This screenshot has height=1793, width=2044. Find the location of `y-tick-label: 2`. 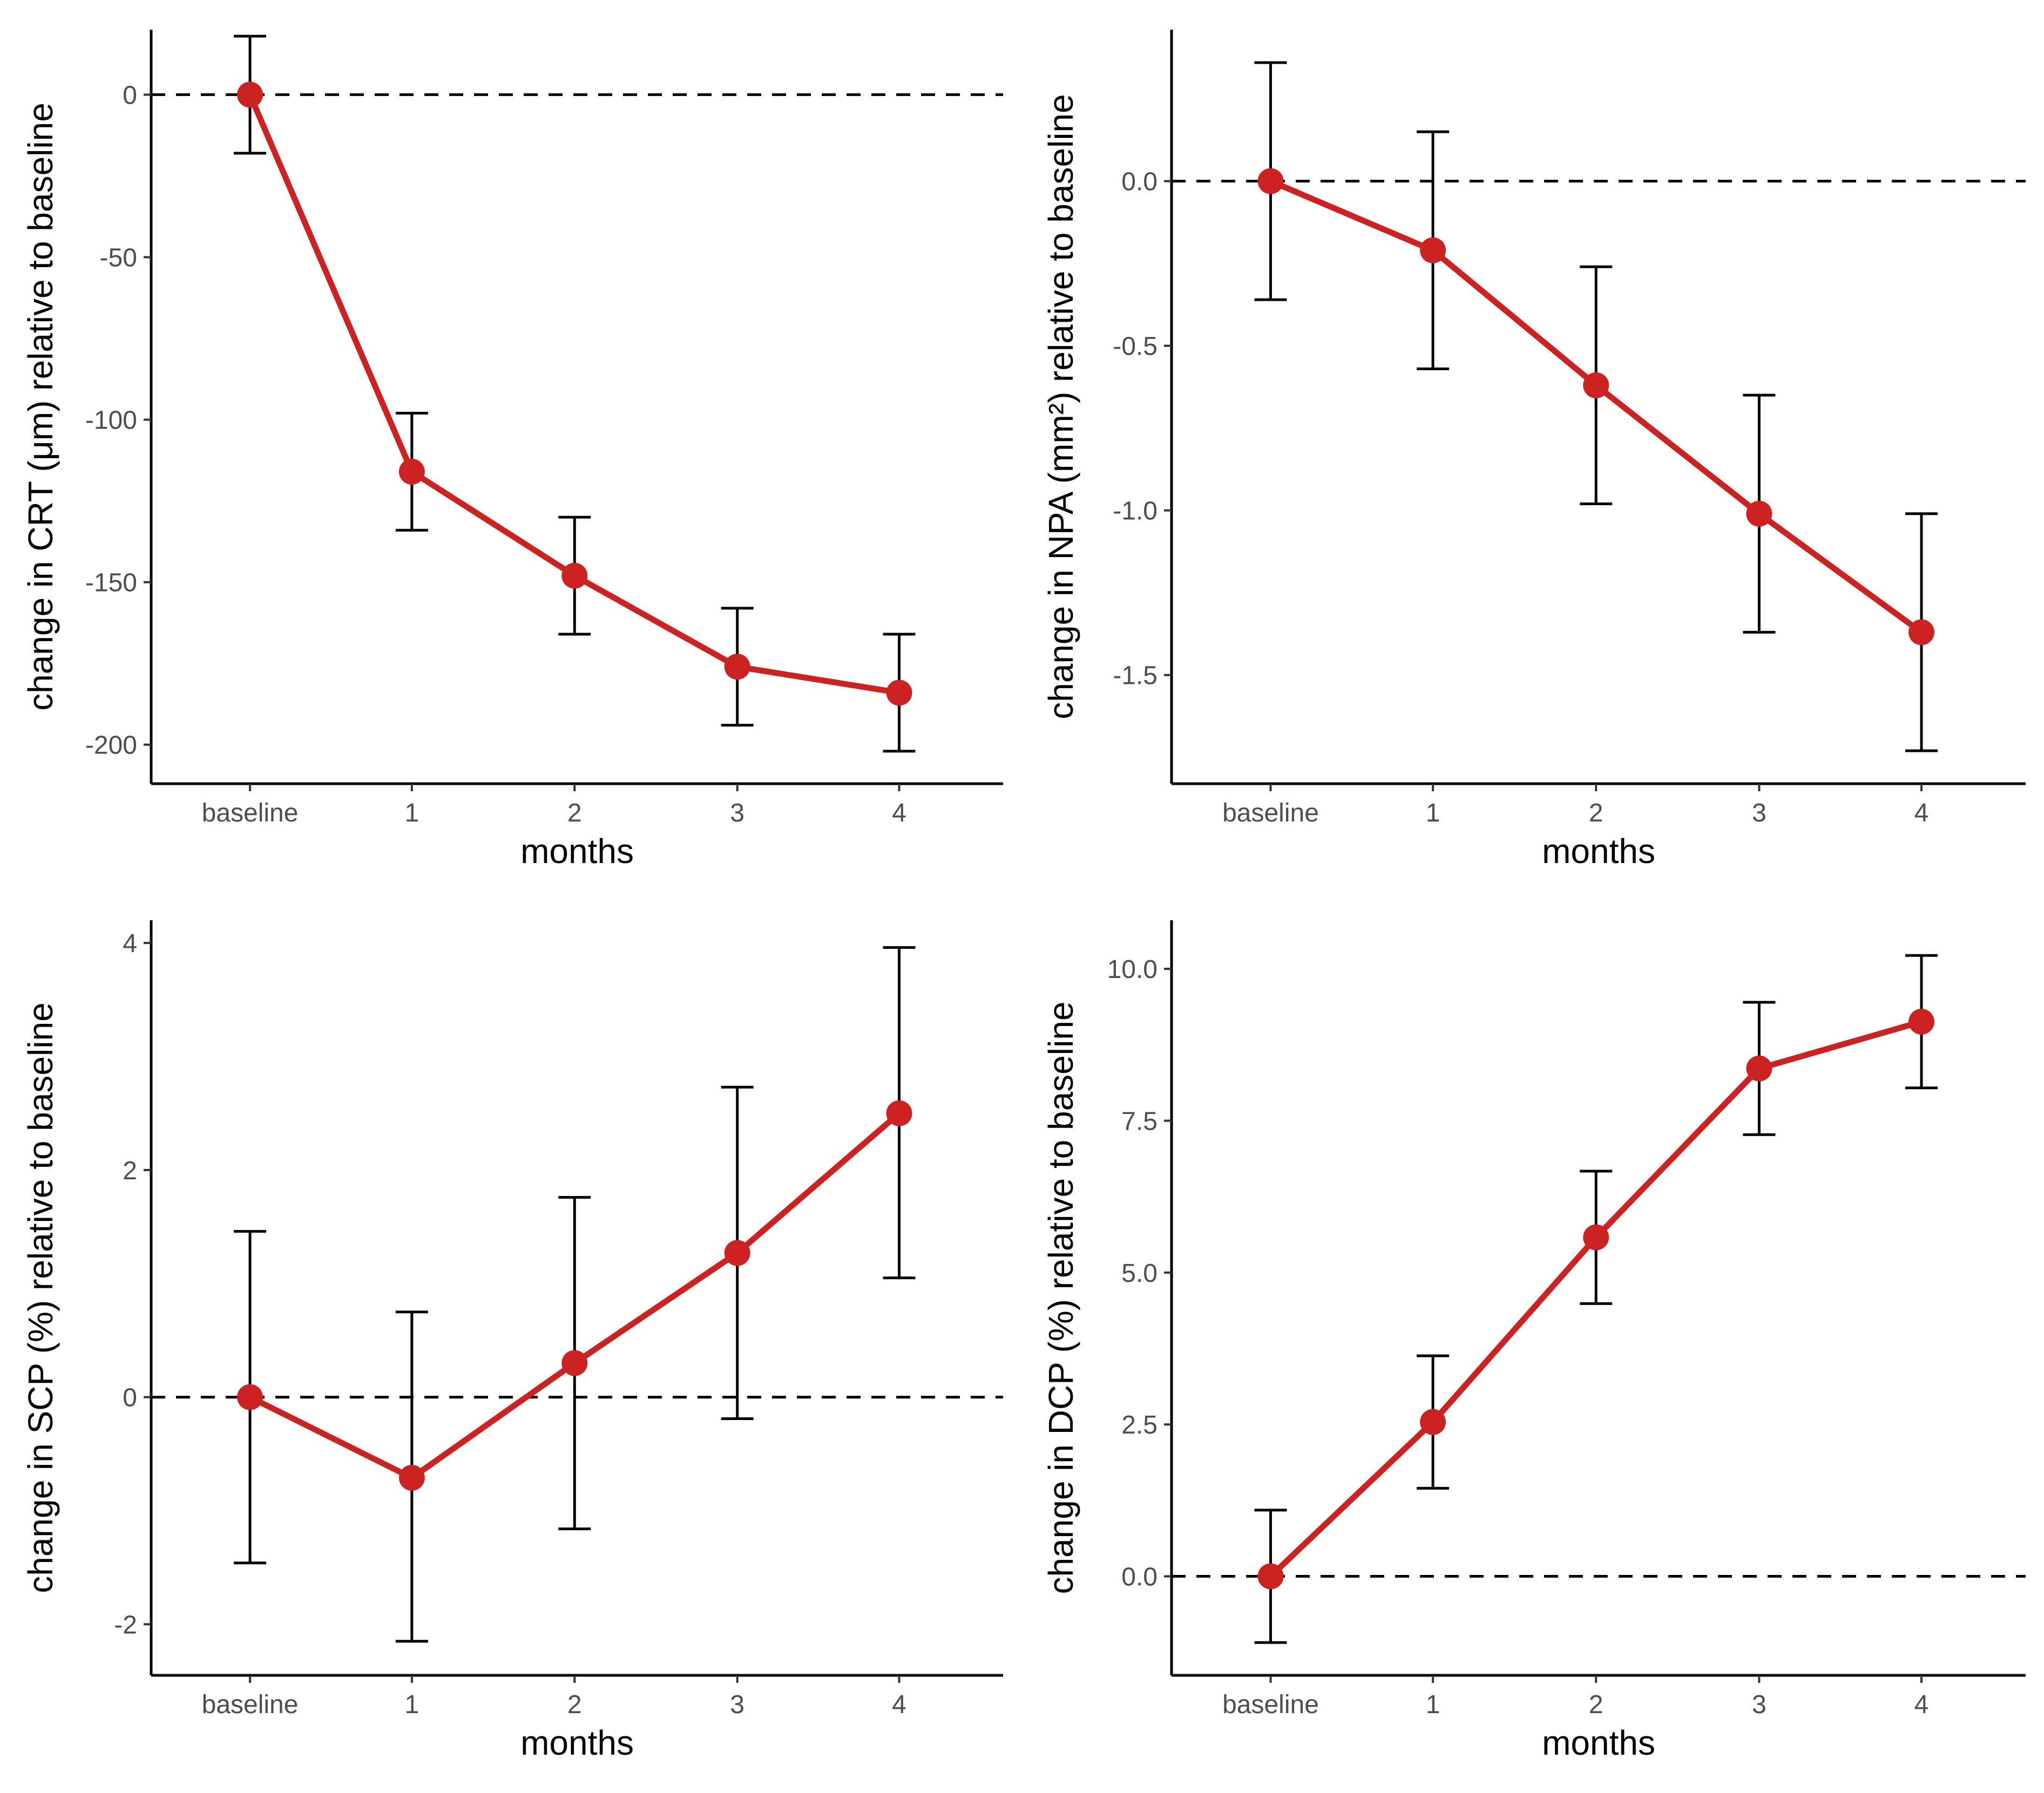

y-tick-label: 2 is located at coordinates (130, 1171).